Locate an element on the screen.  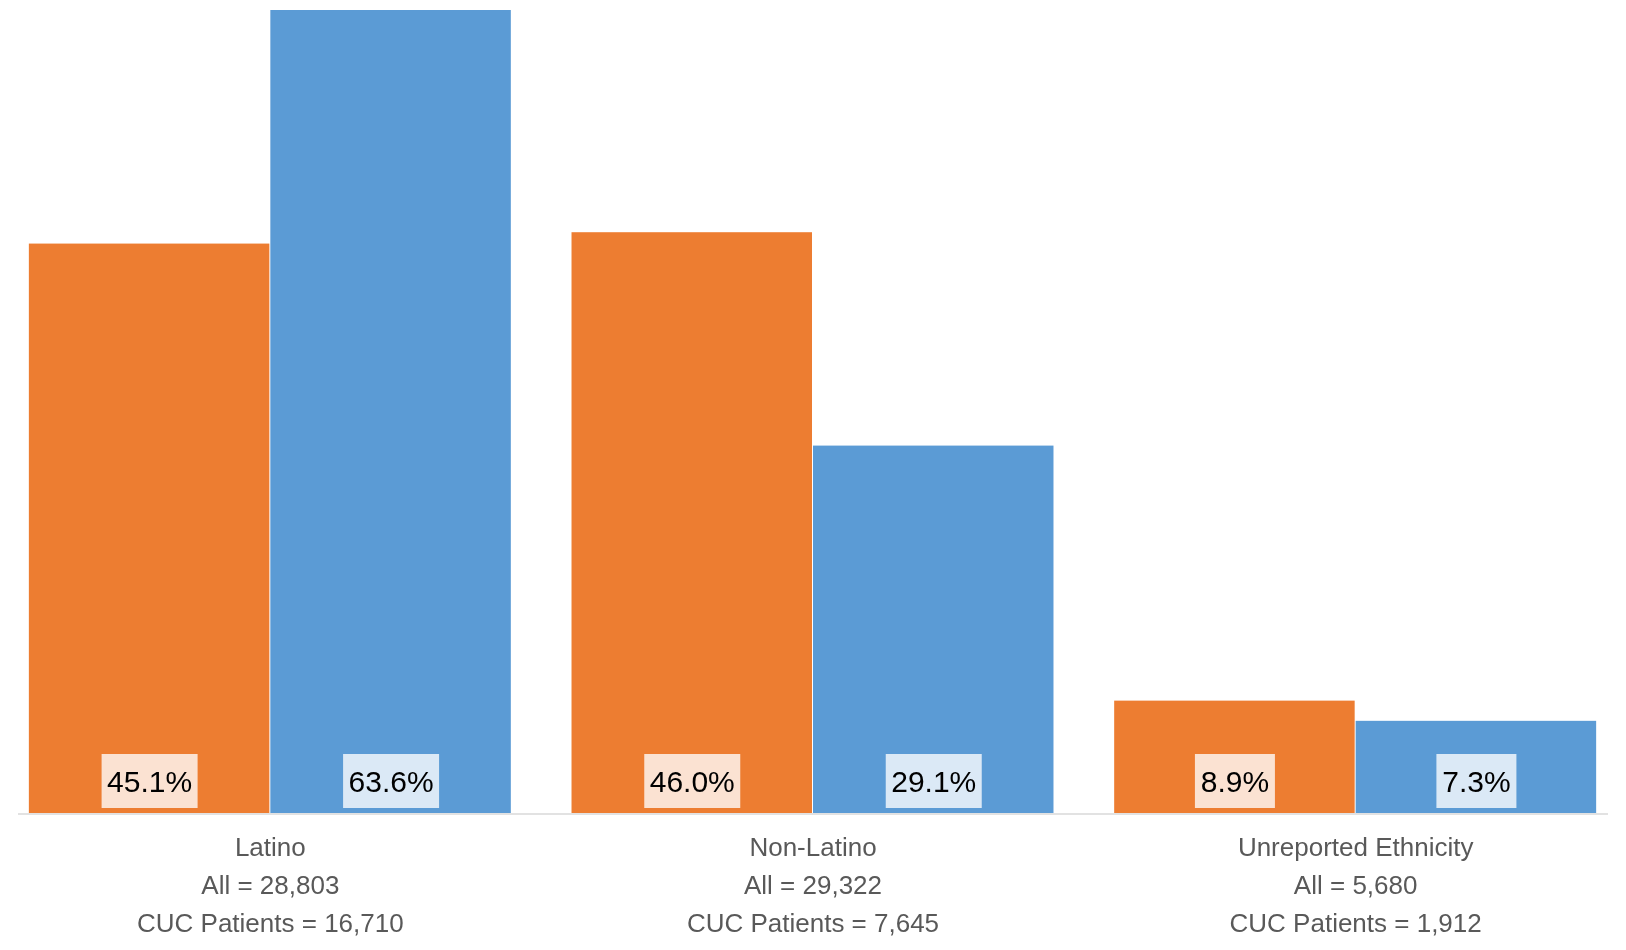
data-label: 8.9% is located at coordinates (1235, 781).